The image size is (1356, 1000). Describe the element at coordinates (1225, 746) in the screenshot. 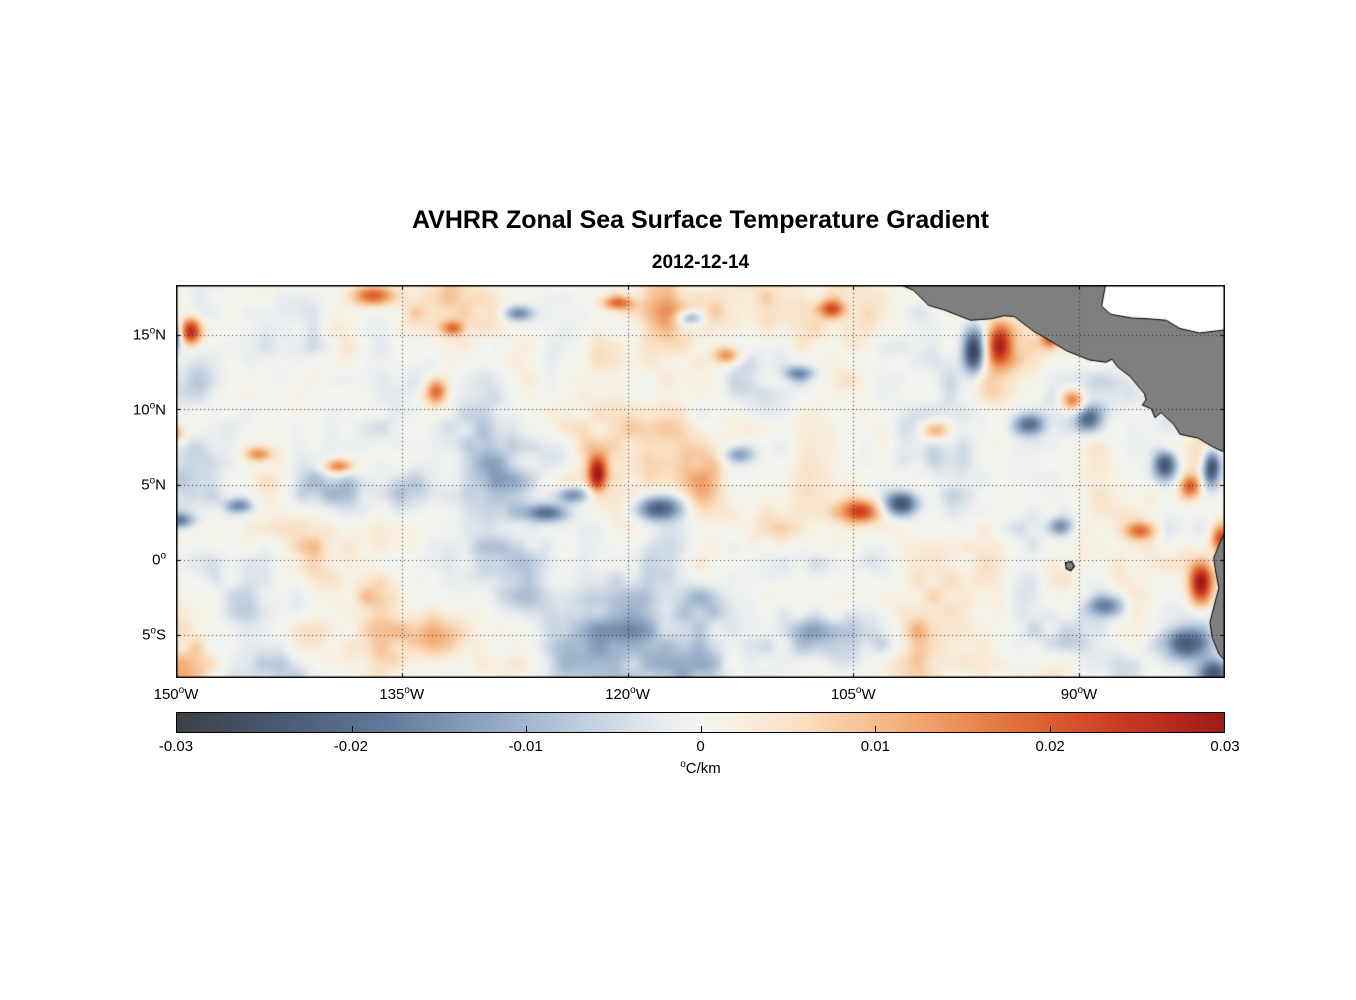

I see `colorbar-tick-label: 0.03` at that location.